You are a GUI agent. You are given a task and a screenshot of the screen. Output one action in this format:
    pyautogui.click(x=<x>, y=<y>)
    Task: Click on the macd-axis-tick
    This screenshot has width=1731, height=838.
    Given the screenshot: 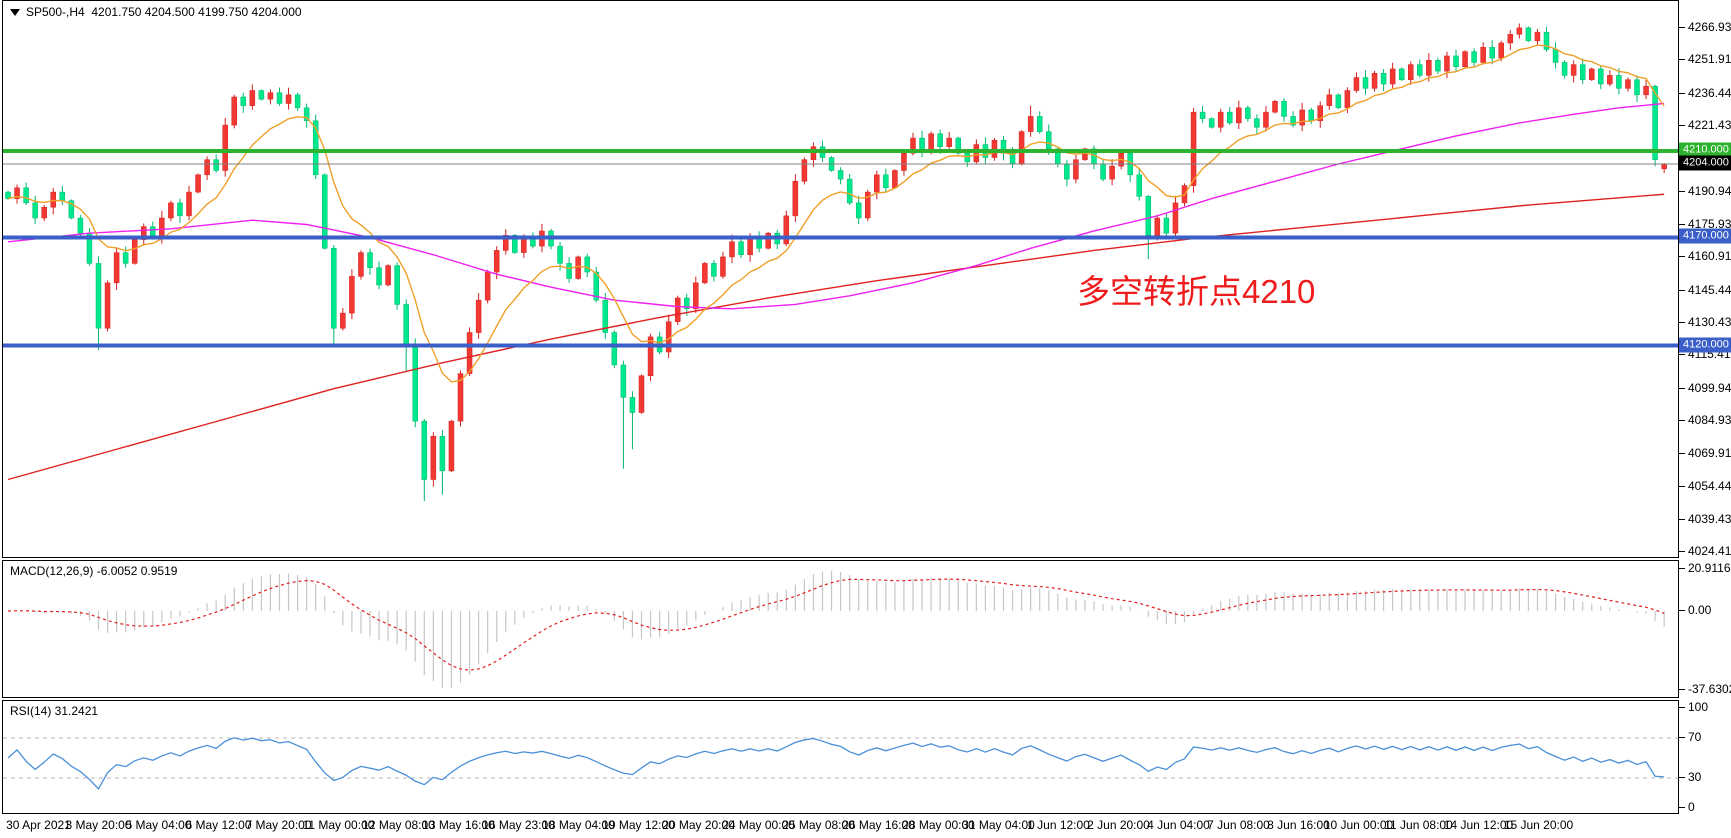 What is the action you would take?
    pyautogui.click(x=1682, y=610)
    